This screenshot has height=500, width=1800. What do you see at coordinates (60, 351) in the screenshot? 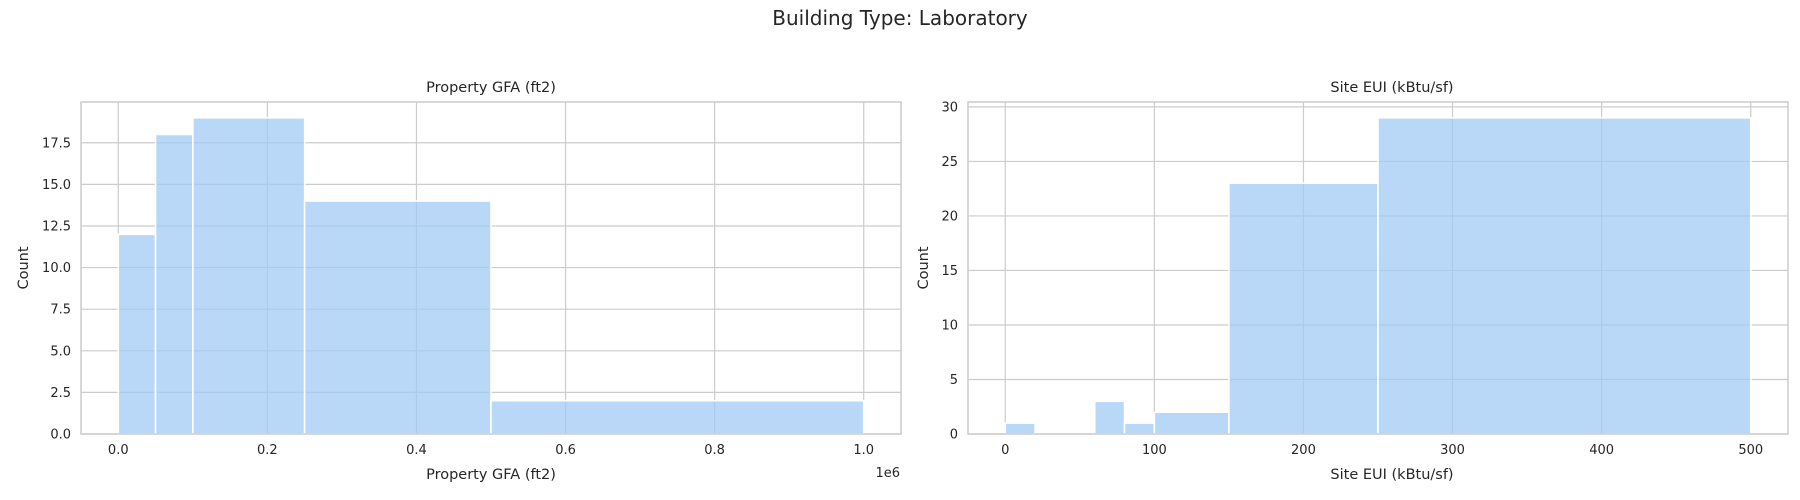
I see `y-tick-label: 5.0` at bounding box center [60, 351].